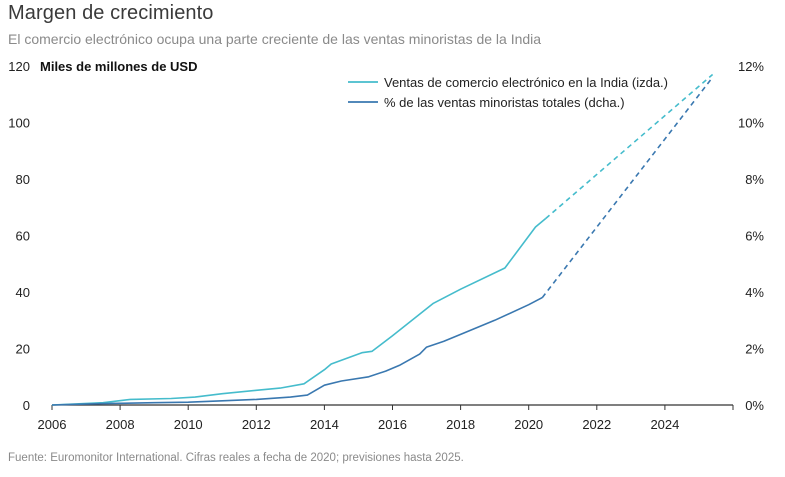 The image size is (785, 477). Describe the element at coordinates (26, 405) in the screenshot. I see `y-left-tick-label: 0` at that location.